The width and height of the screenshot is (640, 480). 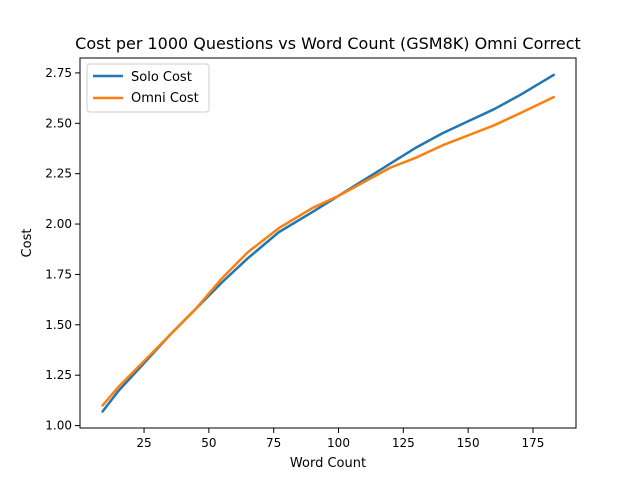 I want to click on x-tick-label: 150, so click(x=468, y=443).